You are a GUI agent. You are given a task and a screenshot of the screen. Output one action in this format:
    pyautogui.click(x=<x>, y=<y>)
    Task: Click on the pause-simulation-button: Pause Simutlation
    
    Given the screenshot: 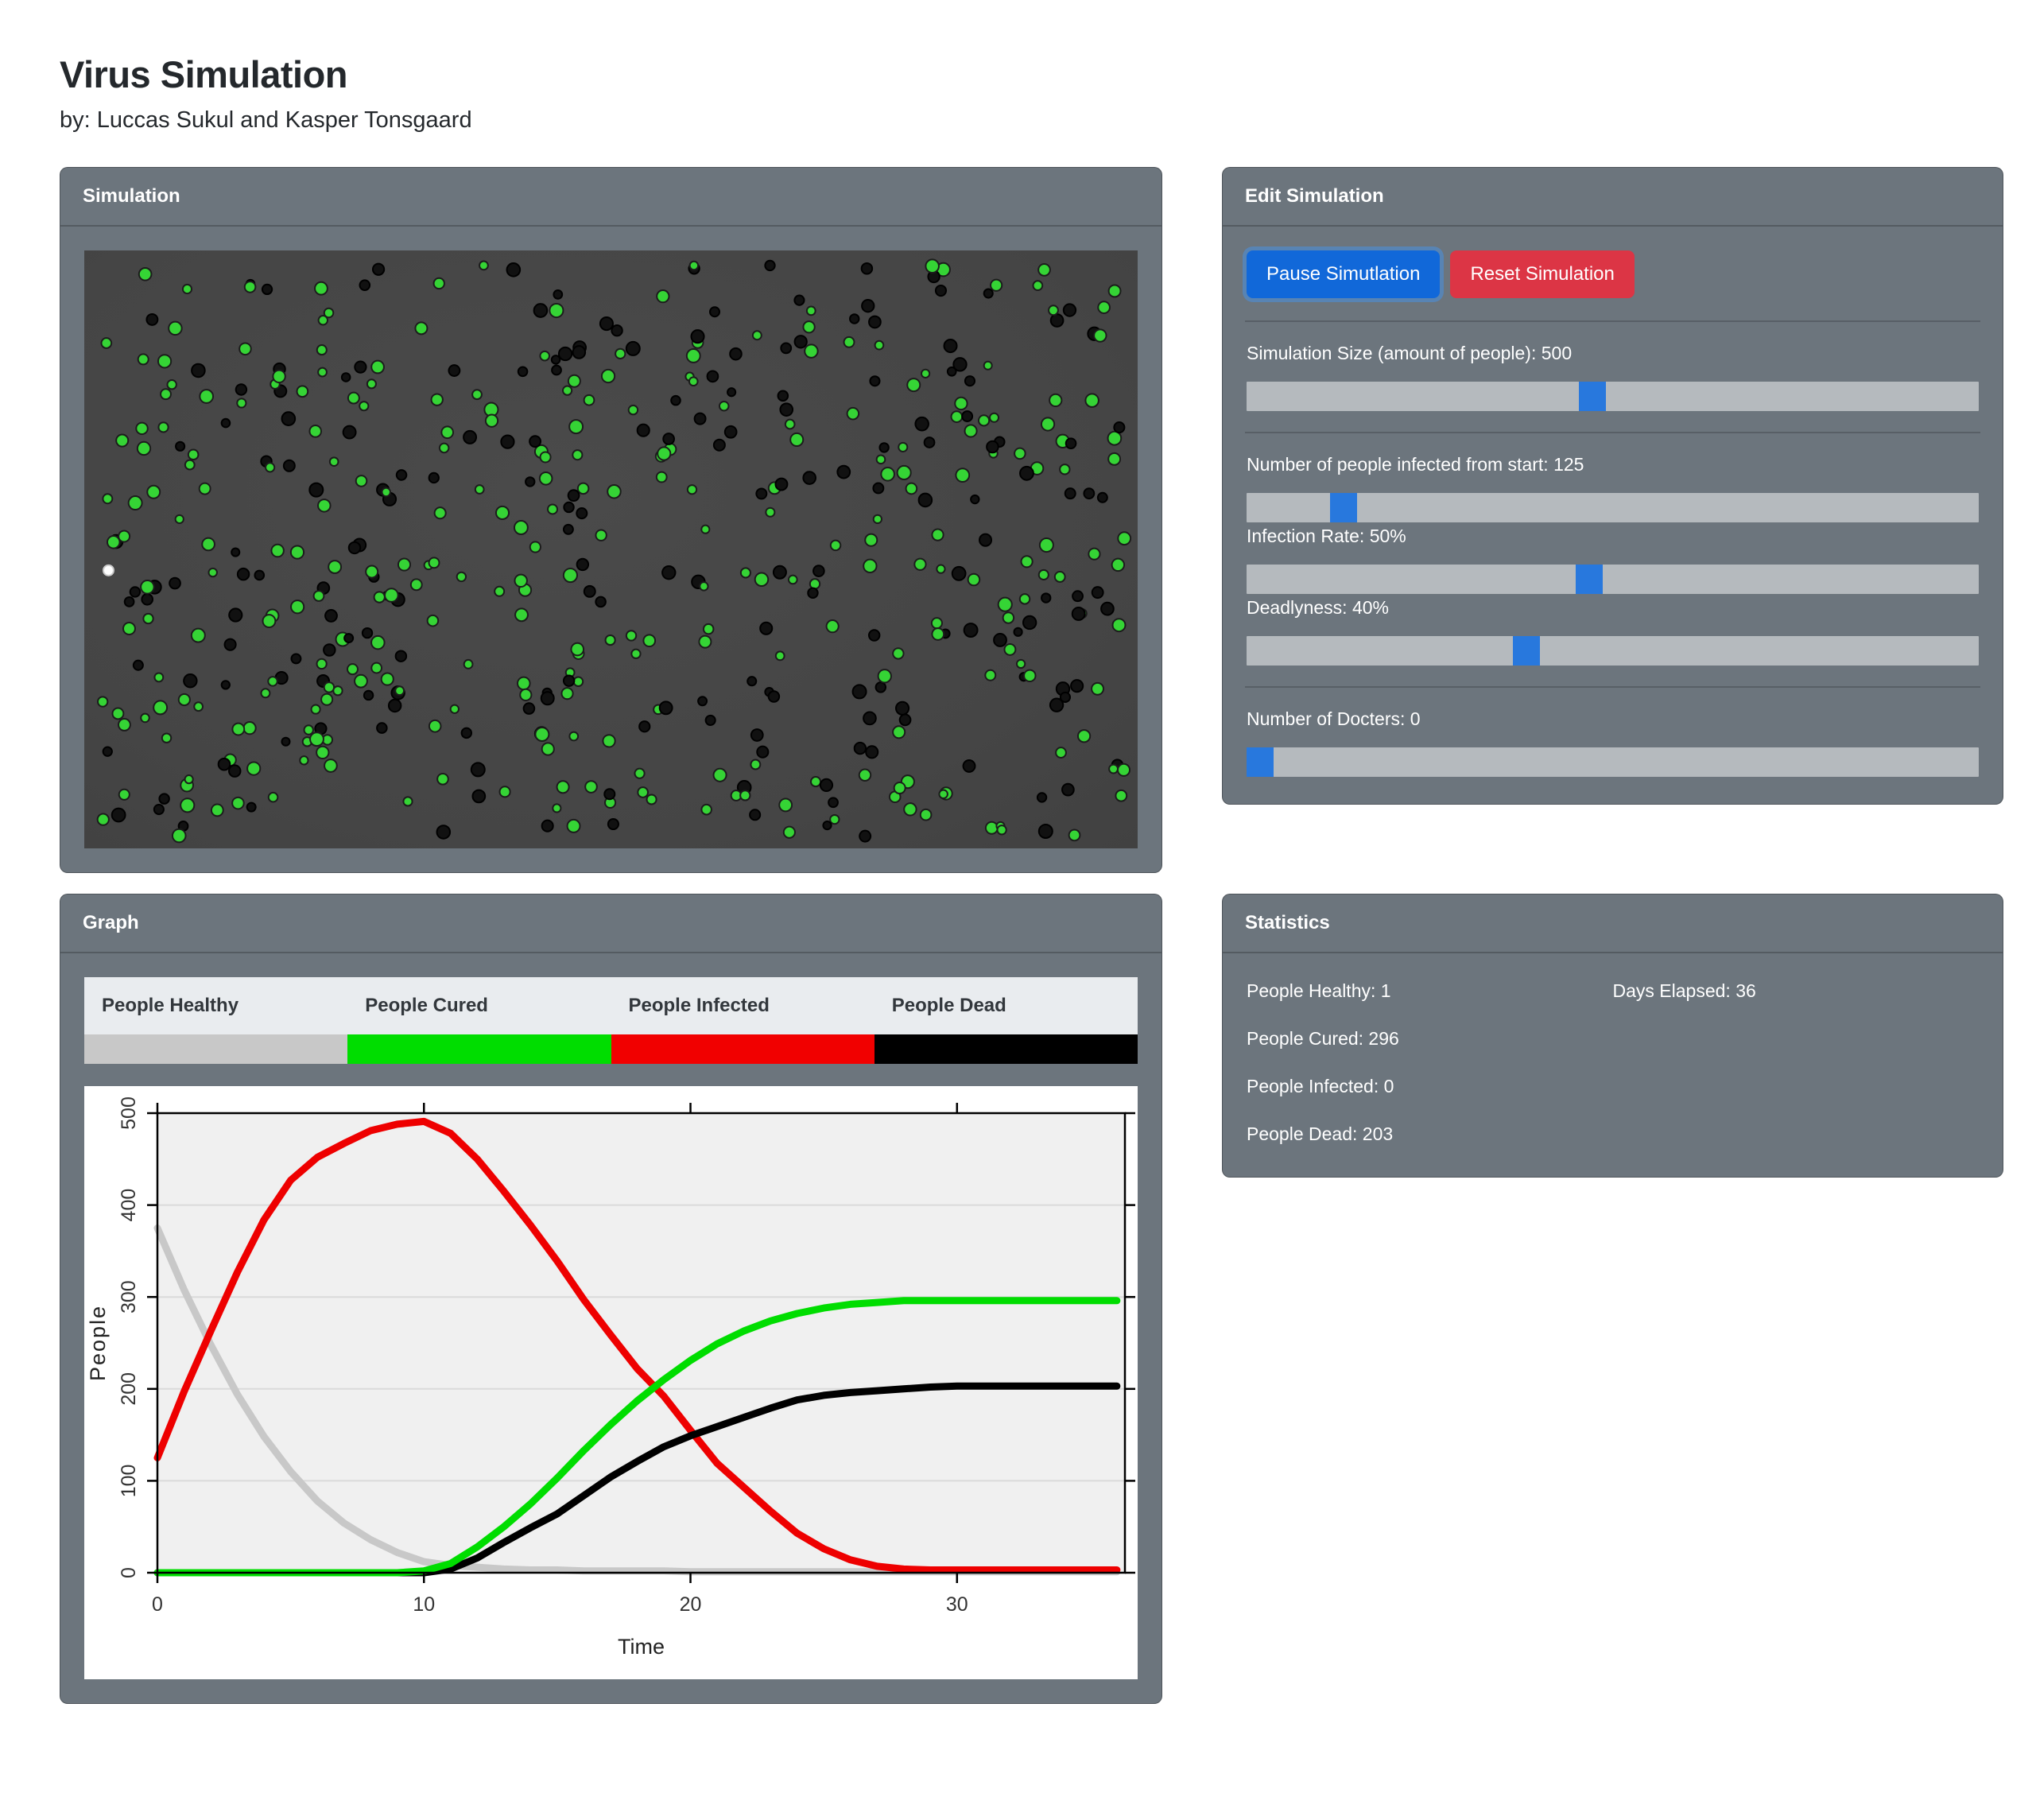 What is the action you would take?
    pyautogui.click(x=1344, y=274)
    